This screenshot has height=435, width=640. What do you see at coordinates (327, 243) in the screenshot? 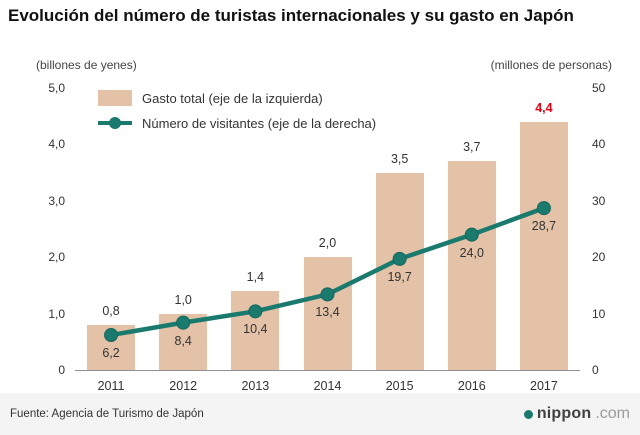
I see `bar-value-label: 2,0` at bounding box center [327, 243].